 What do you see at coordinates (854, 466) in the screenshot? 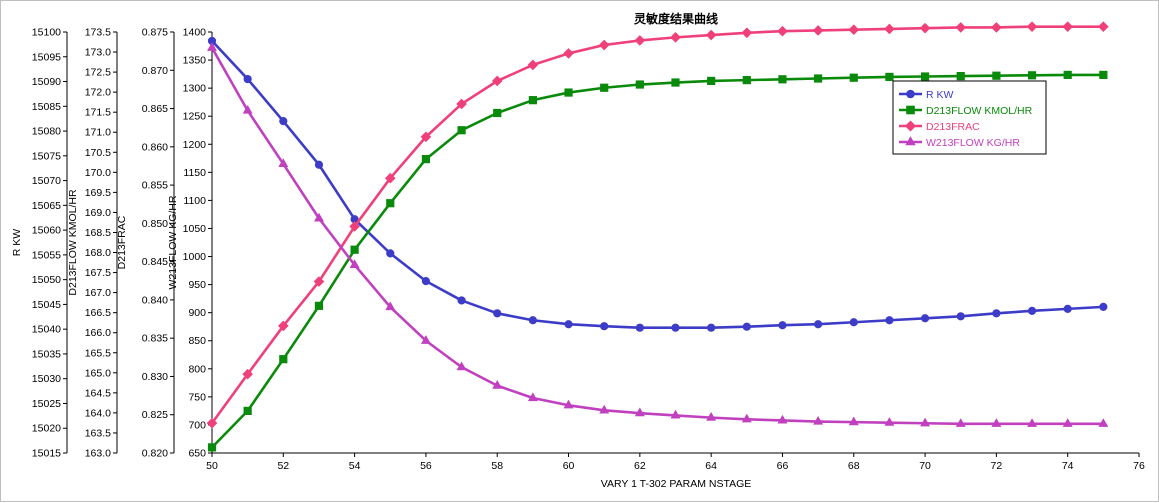
I see `x-tick-label: 68` at bounding box center [854, 466].